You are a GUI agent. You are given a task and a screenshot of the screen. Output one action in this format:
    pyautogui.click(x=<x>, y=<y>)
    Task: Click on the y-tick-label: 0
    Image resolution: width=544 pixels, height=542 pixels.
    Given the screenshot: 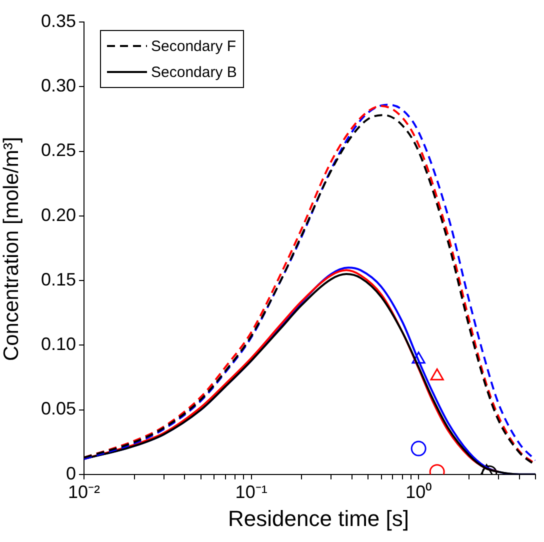 What is the action you would take?
    pyautogui.click(x=71, y=473)
    